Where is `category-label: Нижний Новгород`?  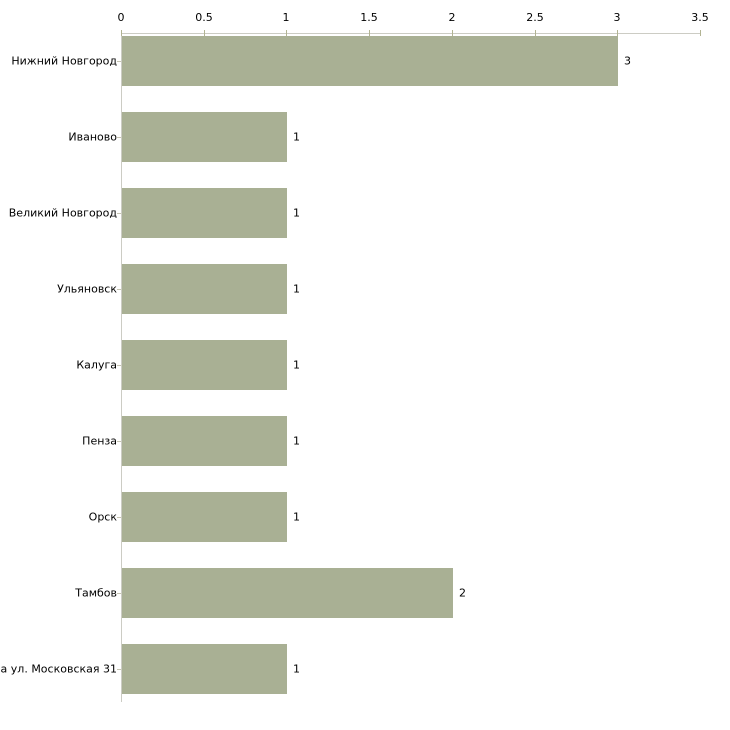
category-label: Нижний Новгород is located at coordinates (64, 61).